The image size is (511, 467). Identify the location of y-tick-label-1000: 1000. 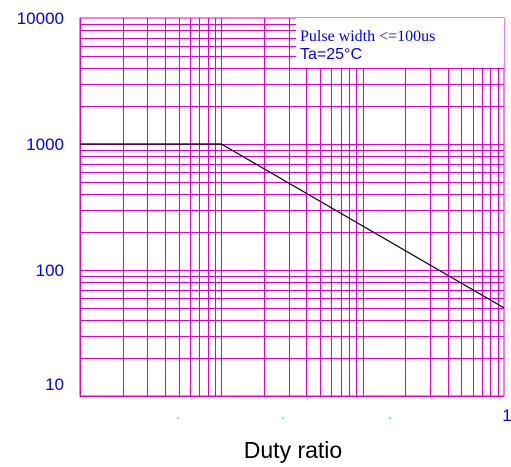
(45, 144).